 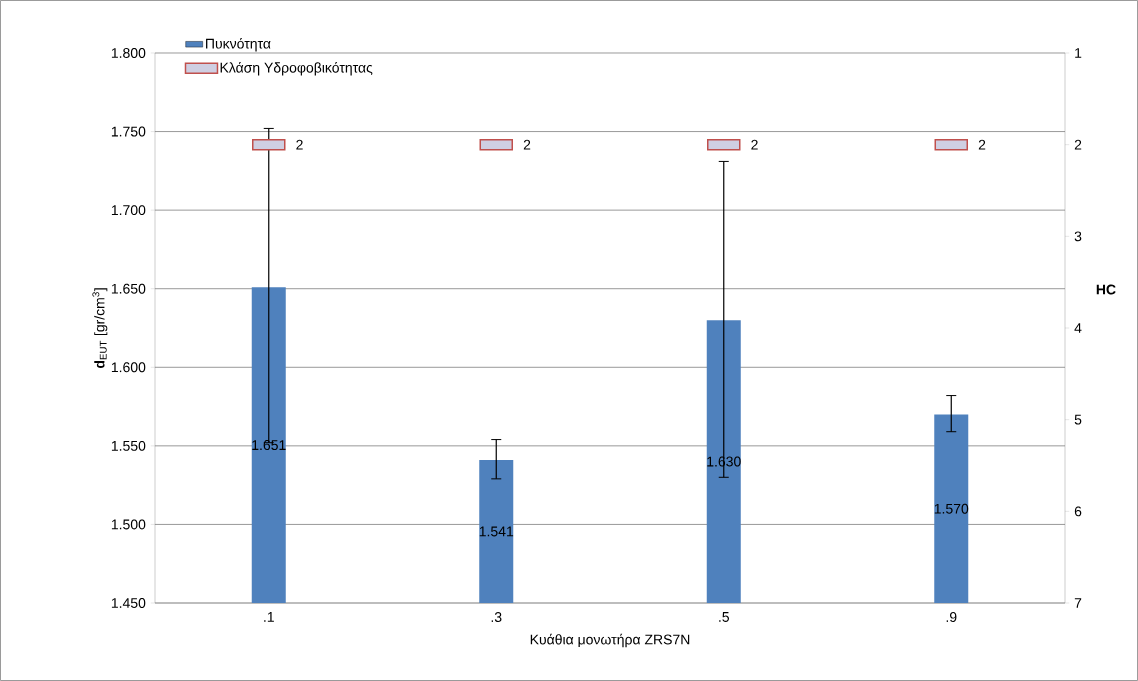 I want to click on y2-tick-label: 2, so click(x=1078, y=144).